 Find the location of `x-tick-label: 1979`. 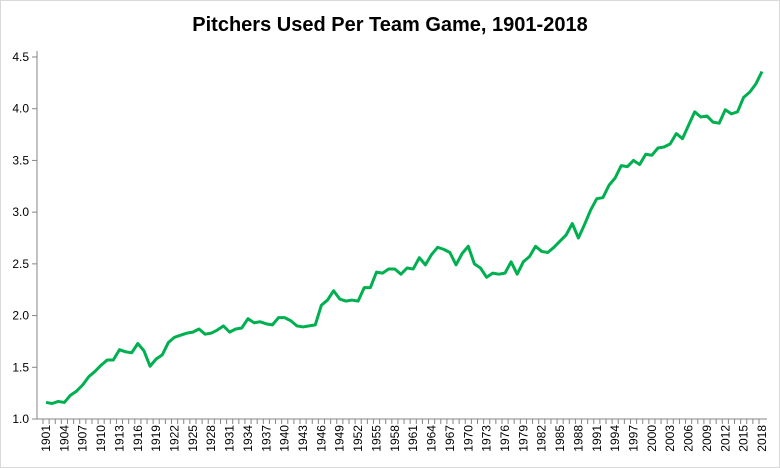

x-tick-label: 1979 is located at coordinates (523, 438).